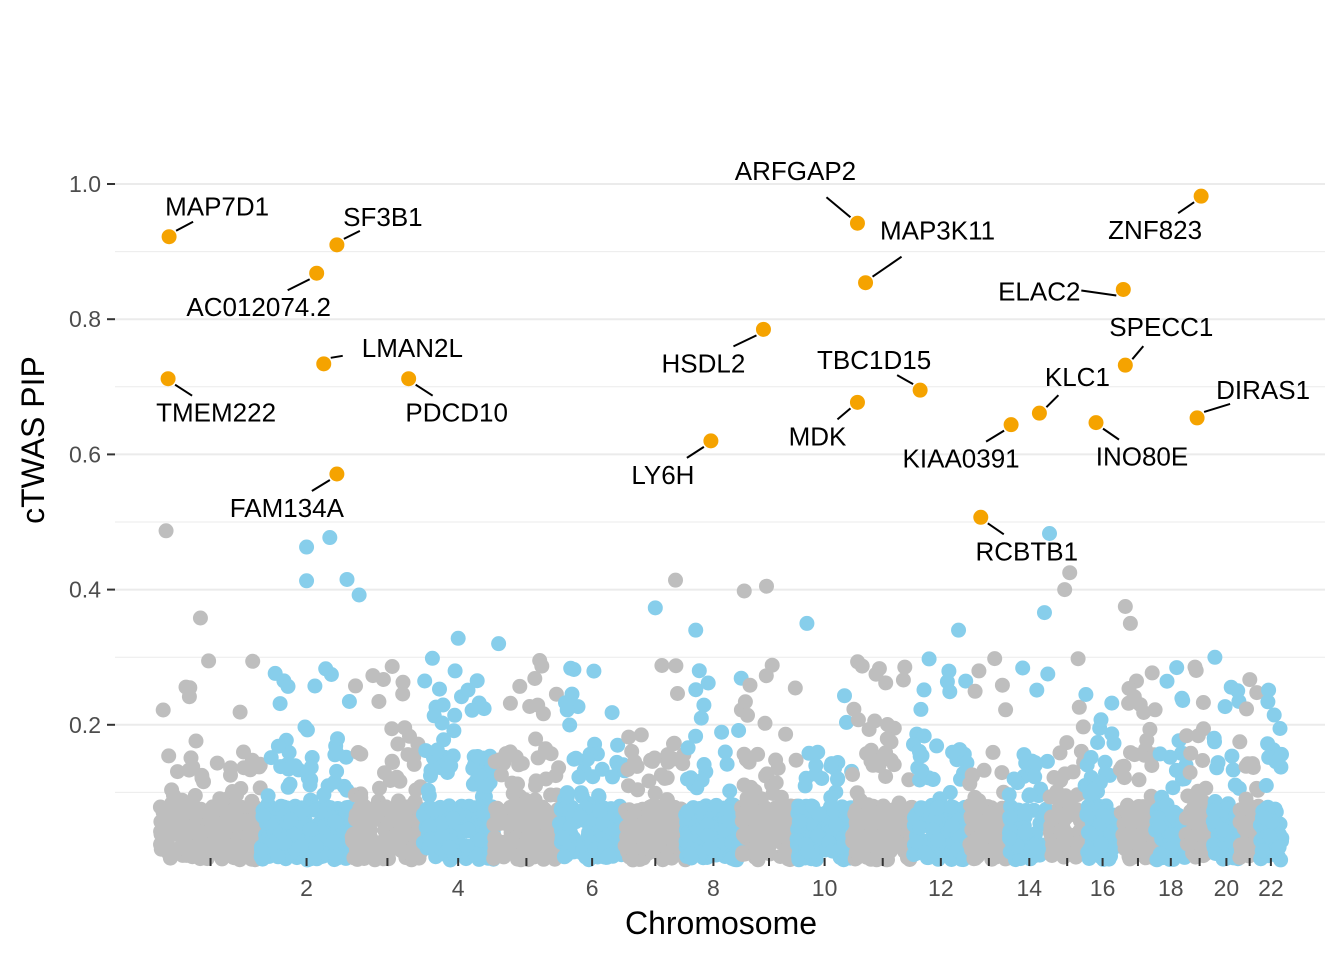 This screenshot has width=1344, height=960. What do you see at coordinates (85, 725) in the screenshot?
I see `y-tick-label: 0.2` at bounding box center [85, 725].